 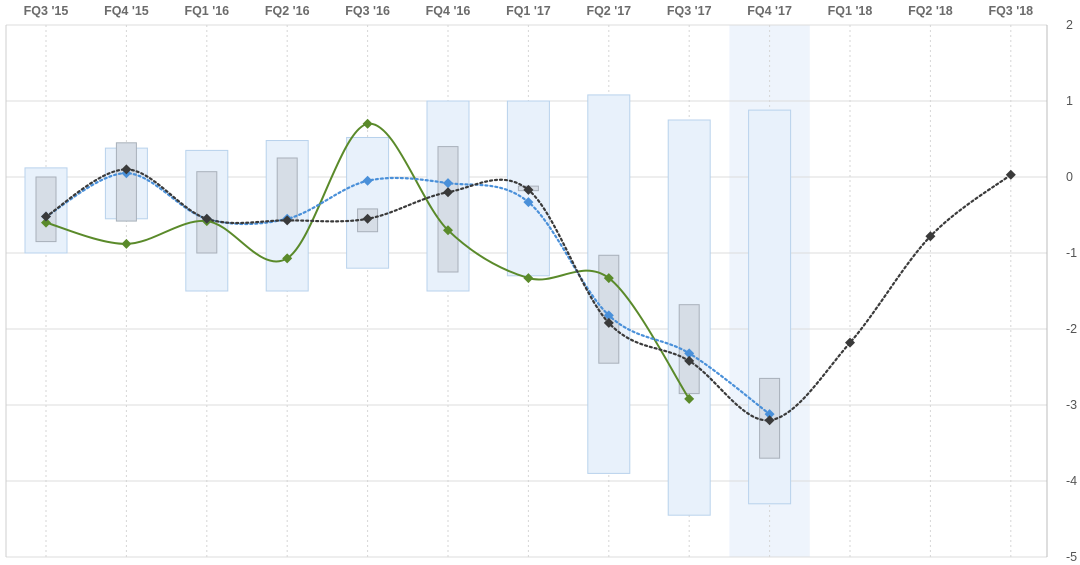 What do you see at coordinates (769, 11) in the screenshot?
I see `x-tick-label: FQ4 '17` at bounding box center [769, 11].